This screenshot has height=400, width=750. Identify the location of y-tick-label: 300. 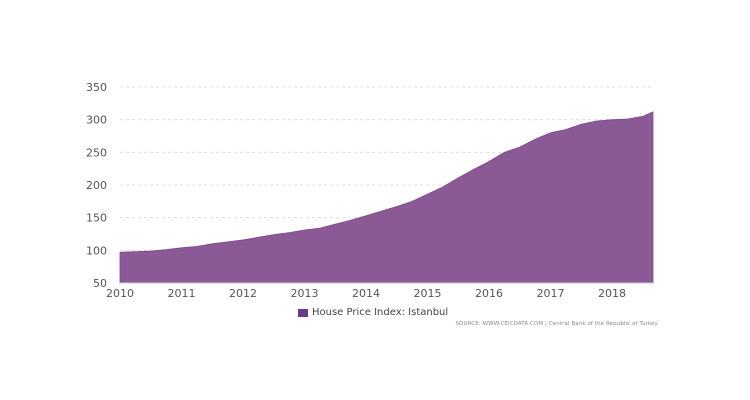
(96, 120).